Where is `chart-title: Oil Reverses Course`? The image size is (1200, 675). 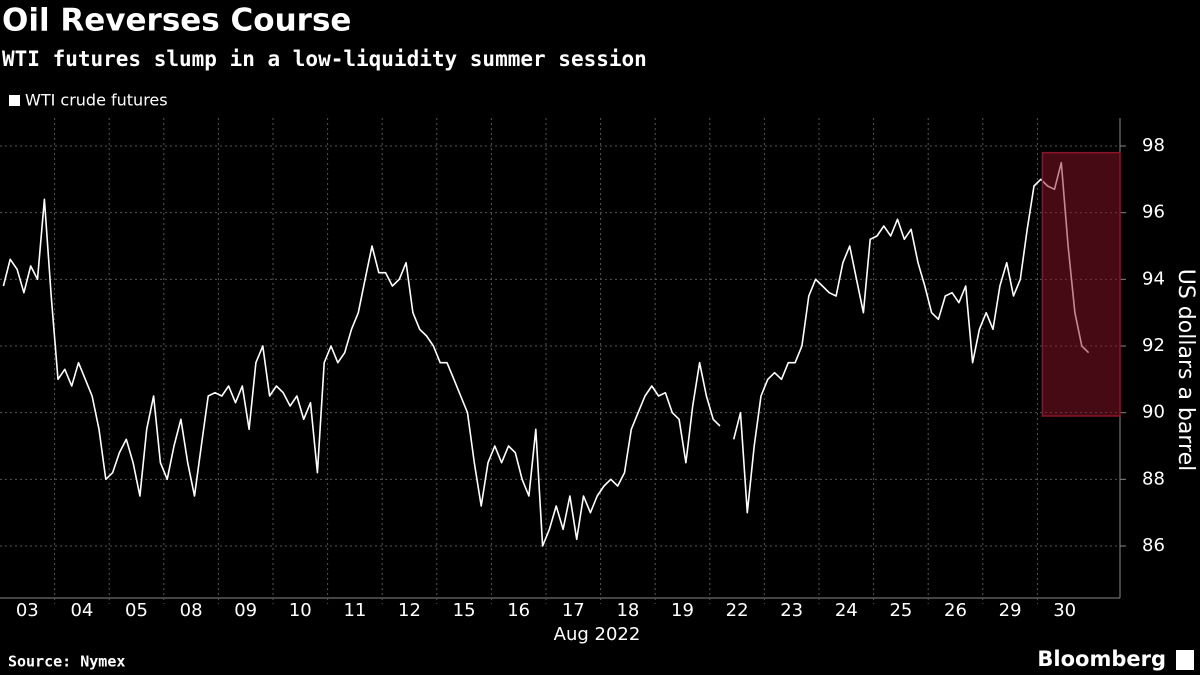 chart-title: Oil Reverses Course is located at coordinates (176, 21).